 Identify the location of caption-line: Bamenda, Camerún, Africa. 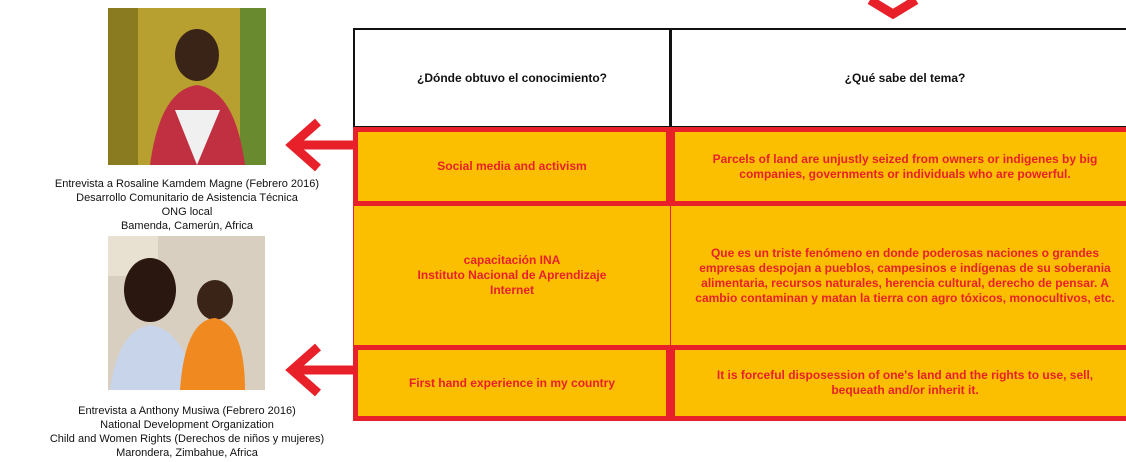
(187, 226).